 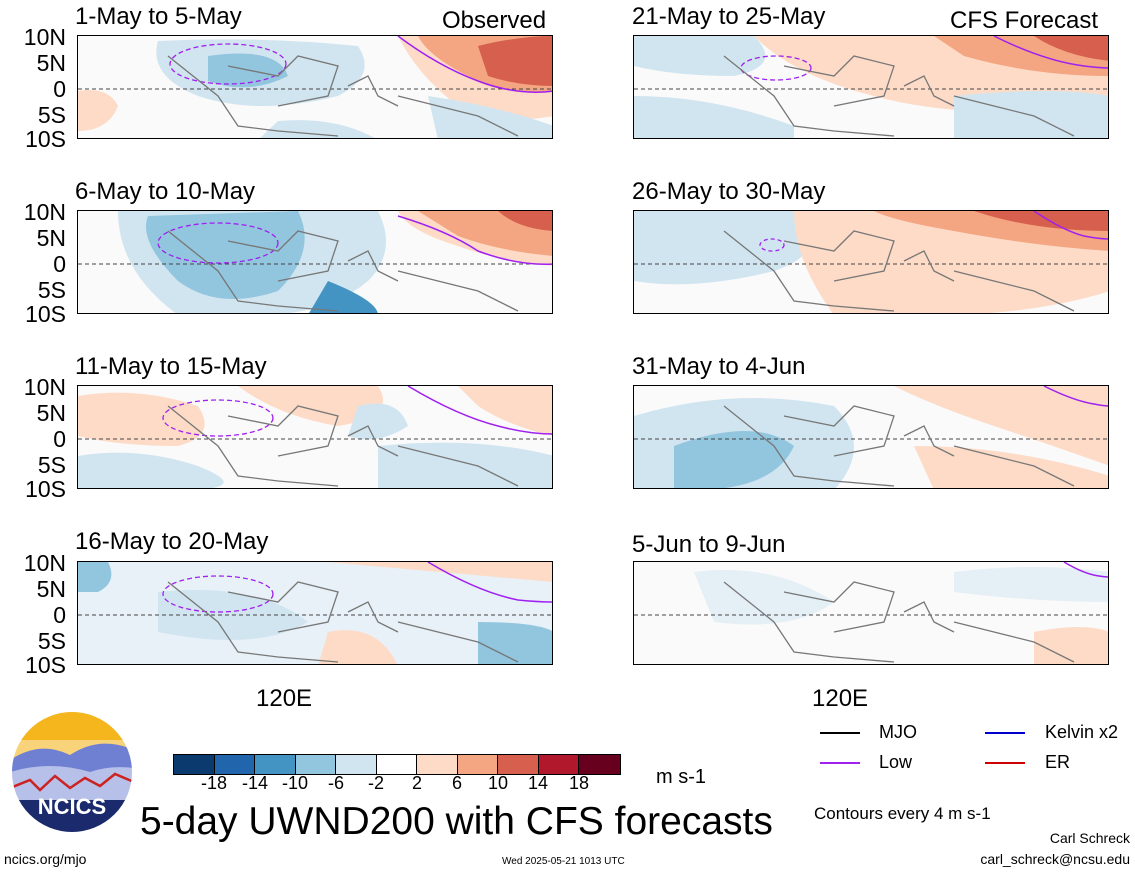 I want to click on legend-label-er: ER, so click(x=1058, y=762).